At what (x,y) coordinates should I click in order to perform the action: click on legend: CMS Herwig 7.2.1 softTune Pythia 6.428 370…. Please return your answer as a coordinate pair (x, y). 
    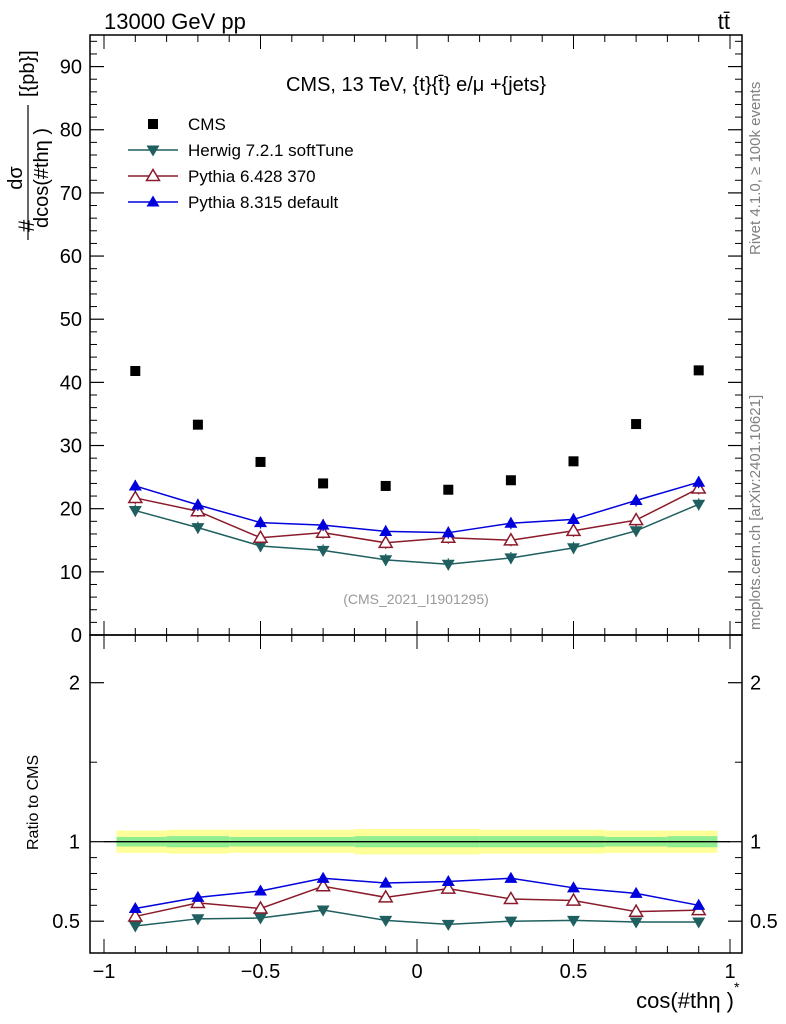
    Looking at the image, I should click on (241, 163).